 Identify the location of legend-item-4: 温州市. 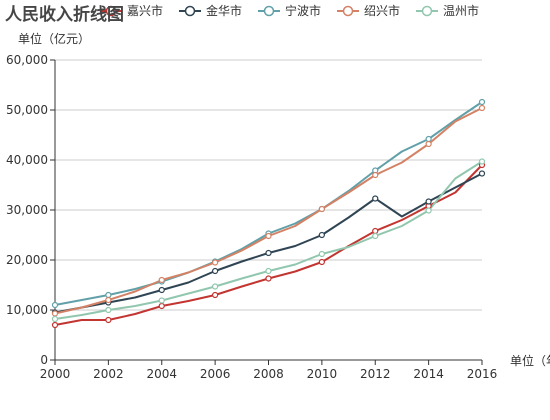
(447, 10).